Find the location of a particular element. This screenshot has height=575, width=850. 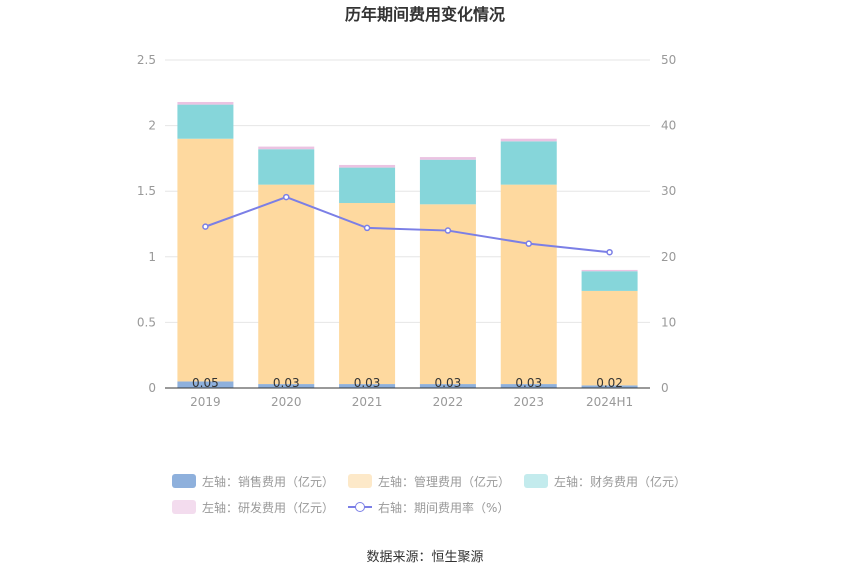

legend-item: 左轴：销售费用（亿元） is located at coordinates (253, 481).